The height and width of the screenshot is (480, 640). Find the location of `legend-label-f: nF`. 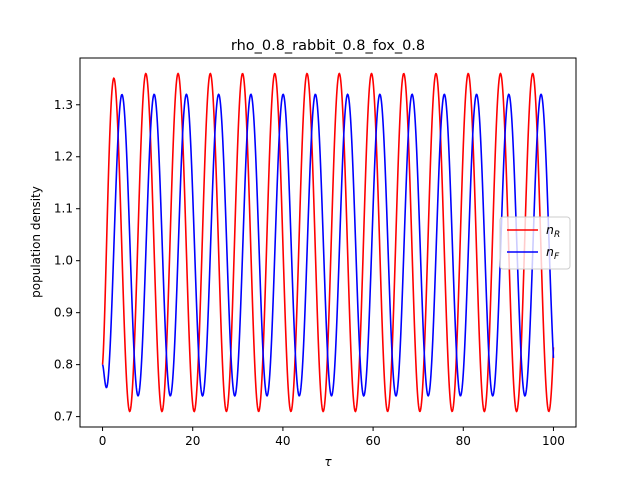

legend-label-f: nF is located at coordinates (553, 253).